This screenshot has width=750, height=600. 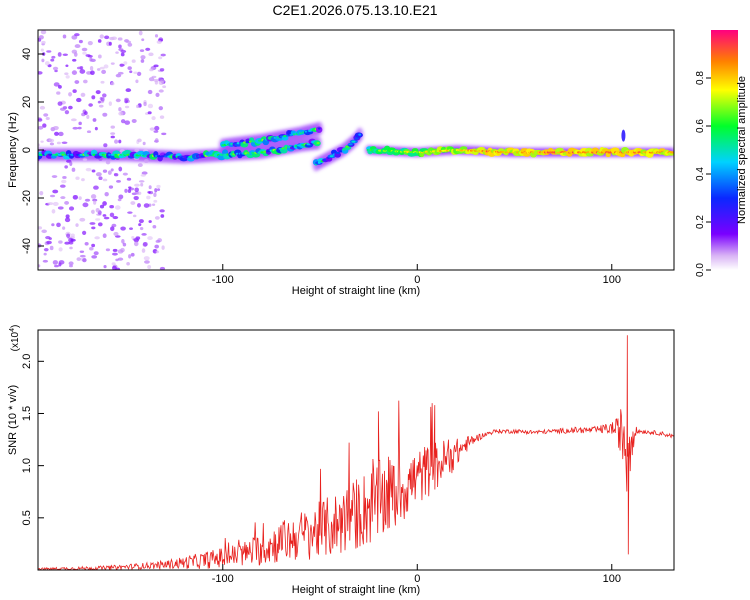 What do you see at coordinates (703, 174) in the screenshot?
I see `colorbar-ticks: 0.0 0.2 0.4 0.6 0.8` at bounding box center [703, 174].